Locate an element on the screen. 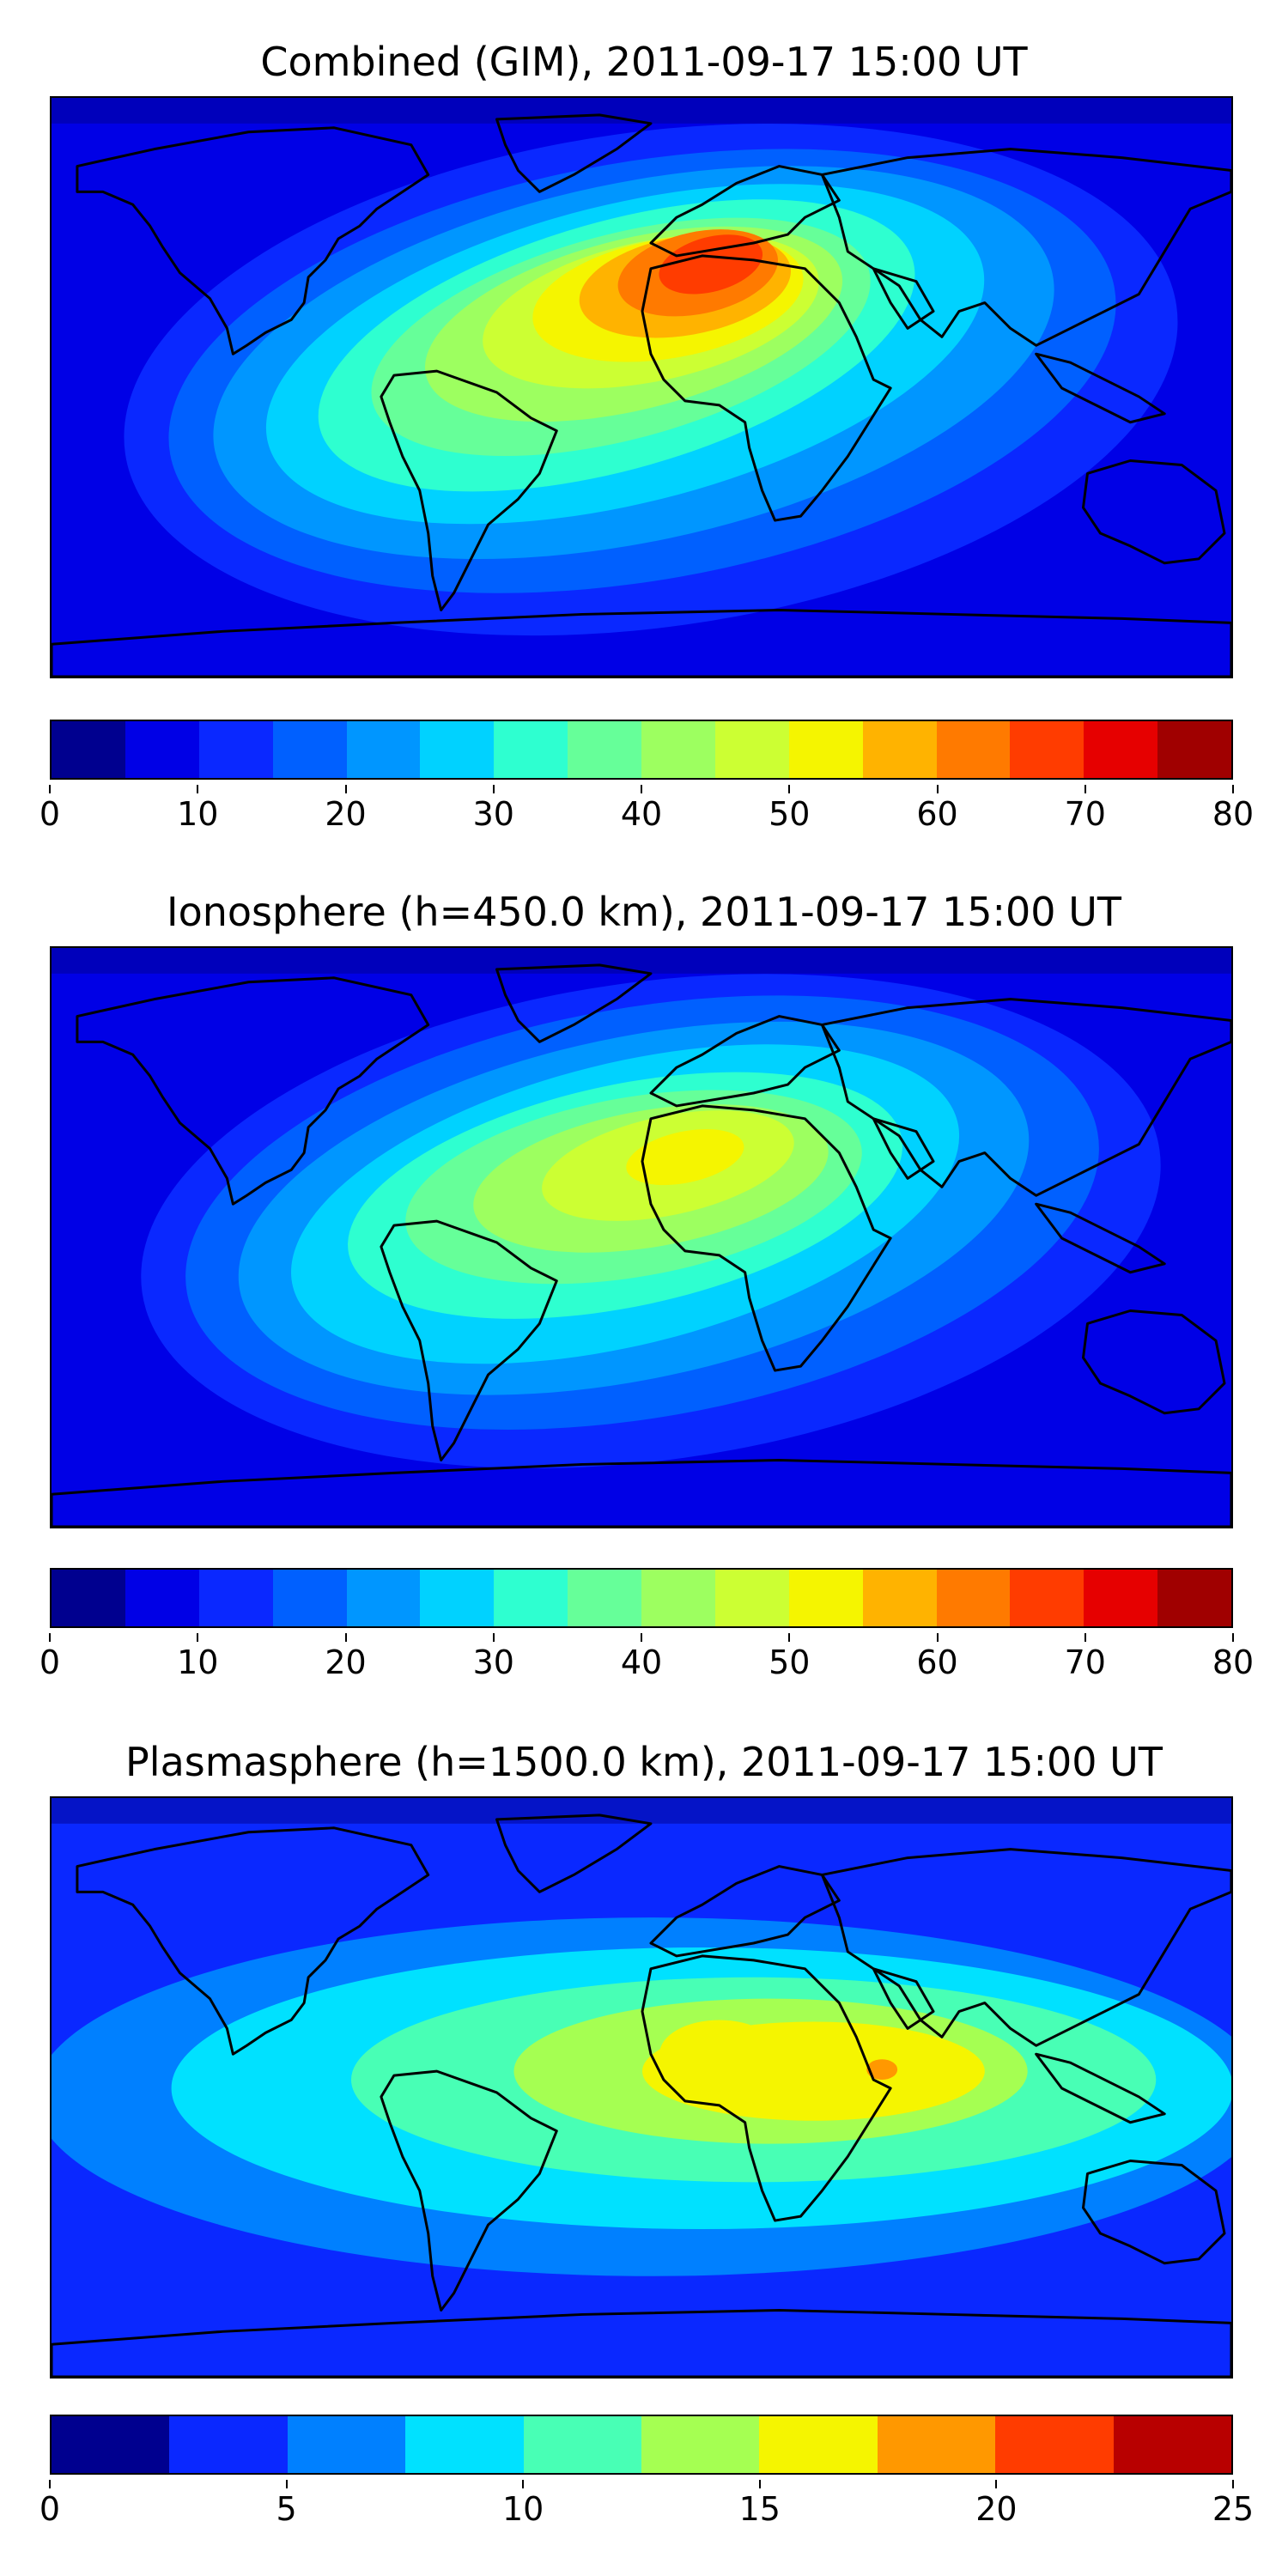  colorbar-ticks: 0 5 10 15 20 25 is located at coordinates (647, 2511).